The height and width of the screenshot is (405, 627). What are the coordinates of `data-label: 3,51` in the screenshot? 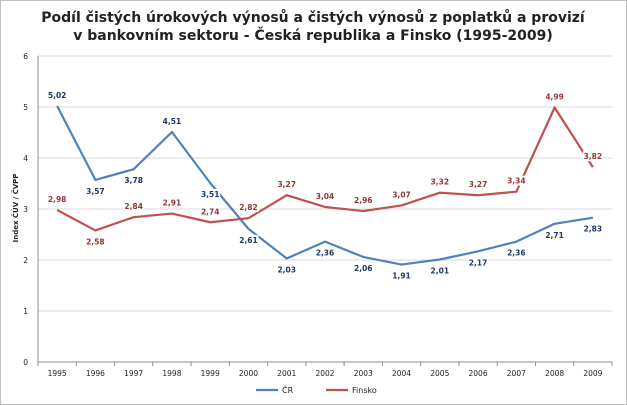 It's located at (210, 194).